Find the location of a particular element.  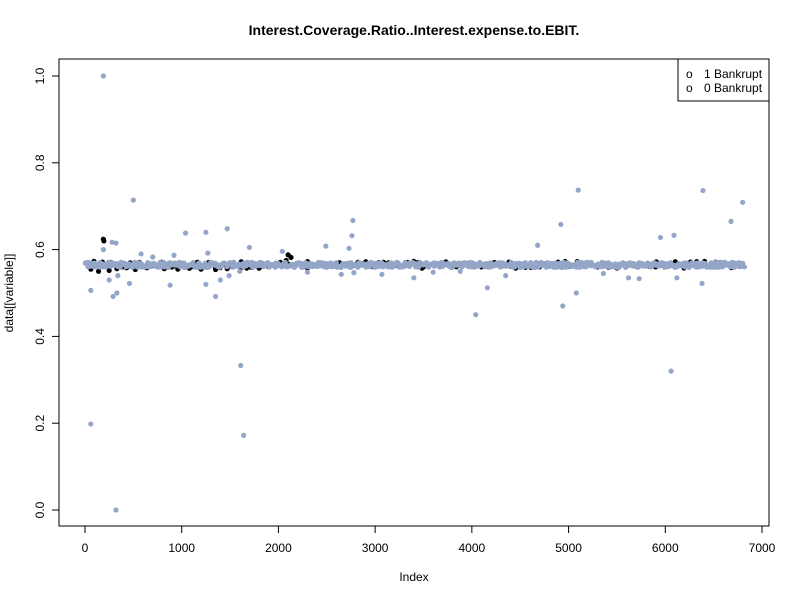

legend: o 1 Bankrupt o 0 Bankrupt is located at coordinates (723, 80).